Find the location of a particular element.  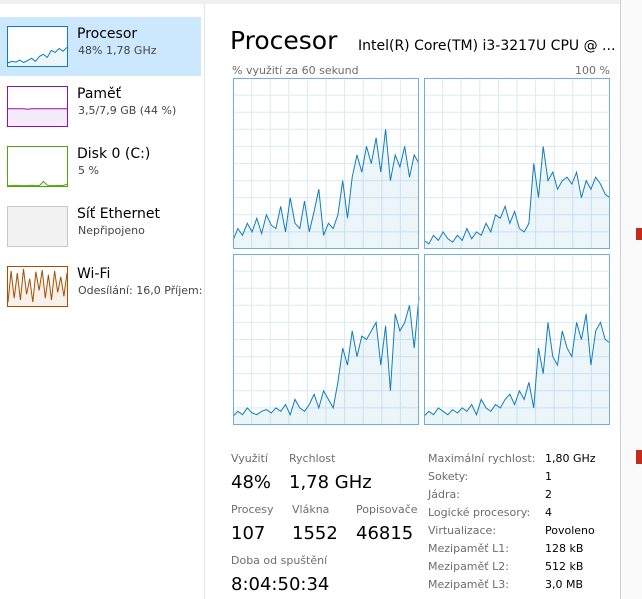

item-title: Paměť is located at coordinates (99, 94).